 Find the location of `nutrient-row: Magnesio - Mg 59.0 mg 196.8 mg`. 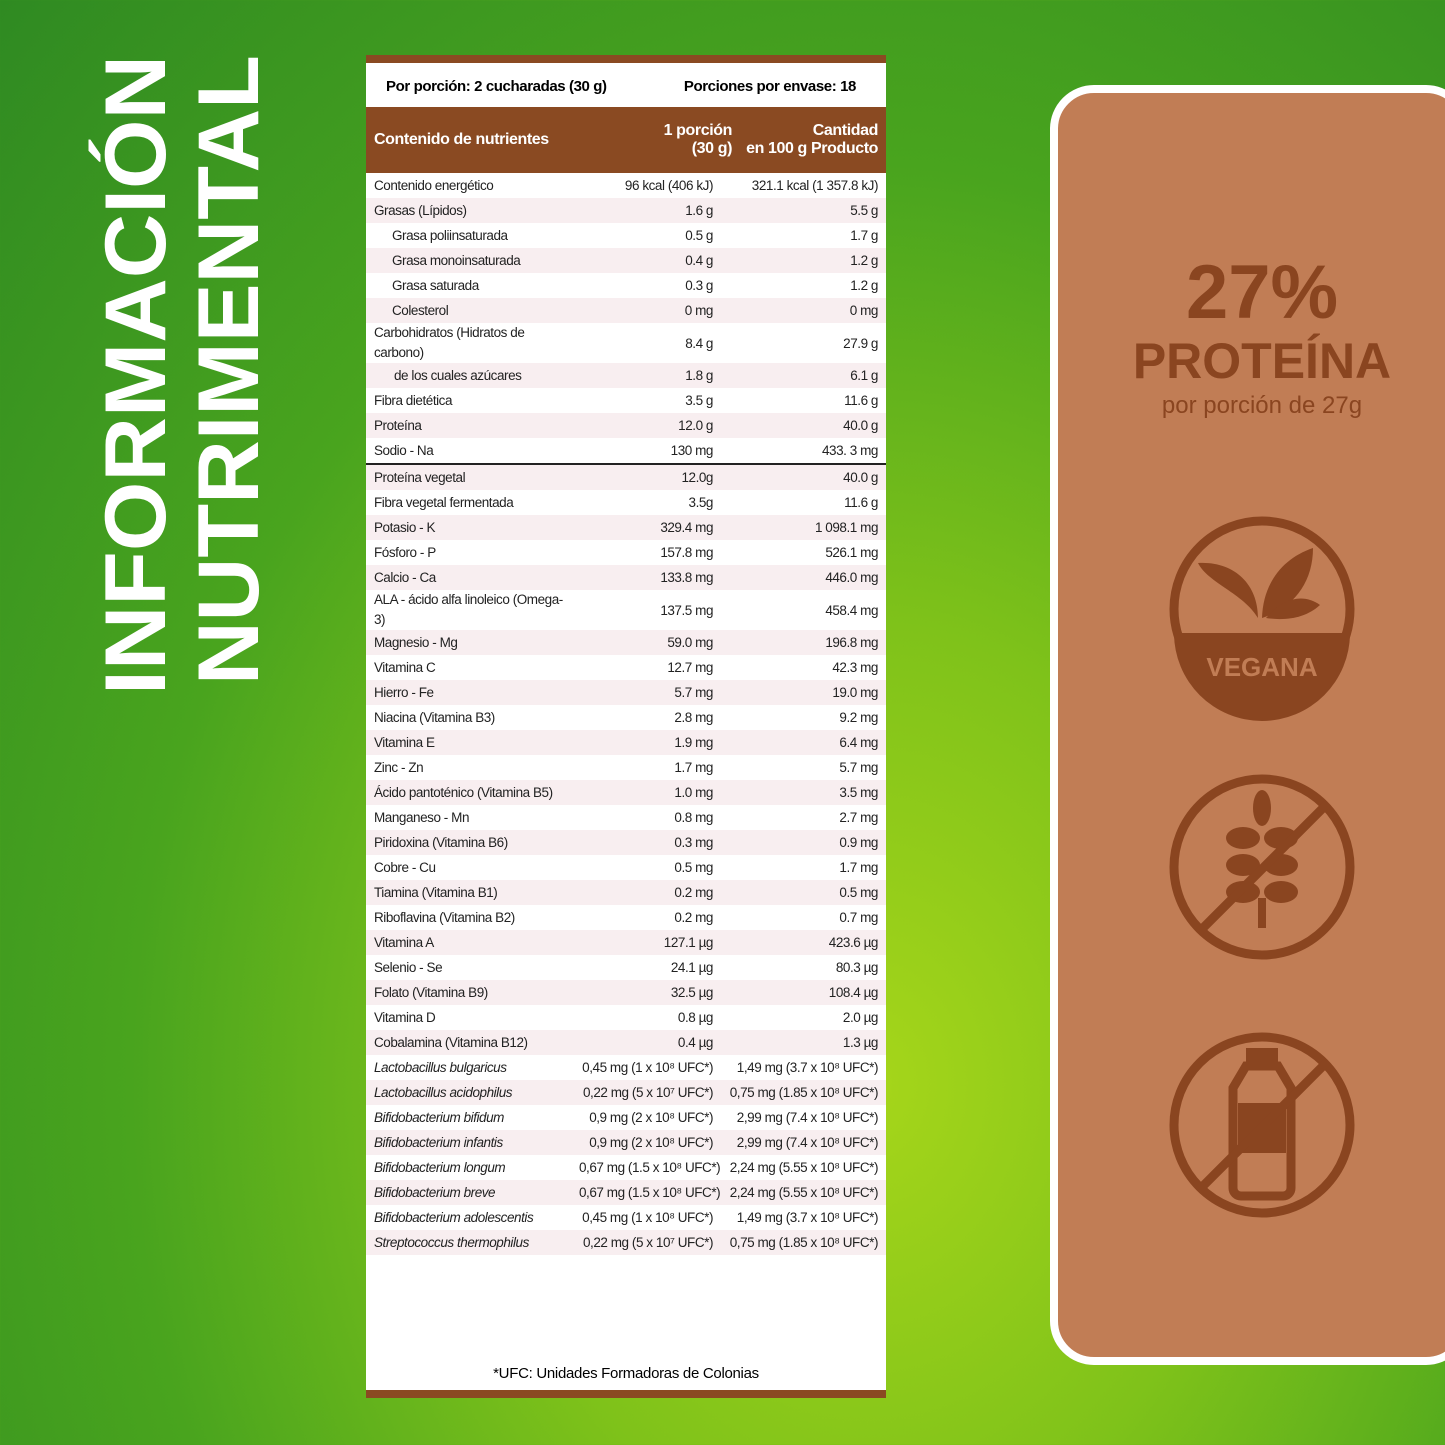

nutrient-row: Magnesio - Mg 59.0 mg 196.8 mg is located at coordinates (626, 642).